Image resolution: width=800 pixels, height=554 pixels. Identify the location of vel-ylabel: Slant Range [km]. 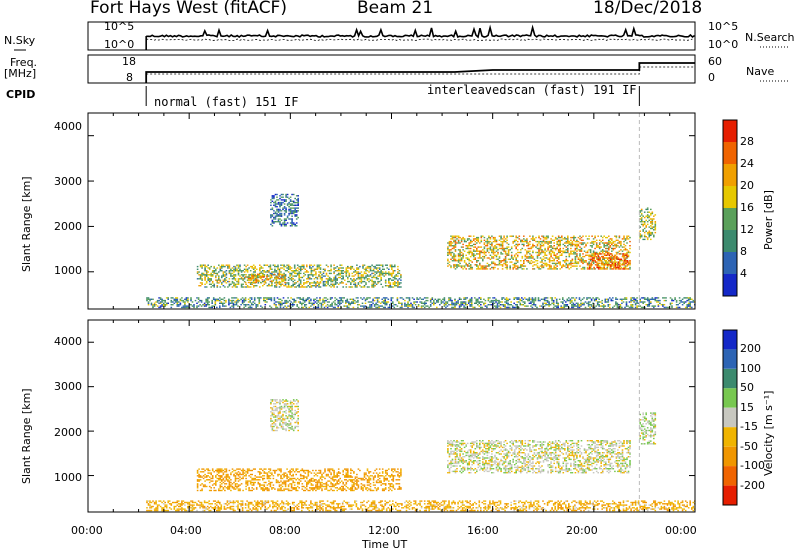
(26, 436).